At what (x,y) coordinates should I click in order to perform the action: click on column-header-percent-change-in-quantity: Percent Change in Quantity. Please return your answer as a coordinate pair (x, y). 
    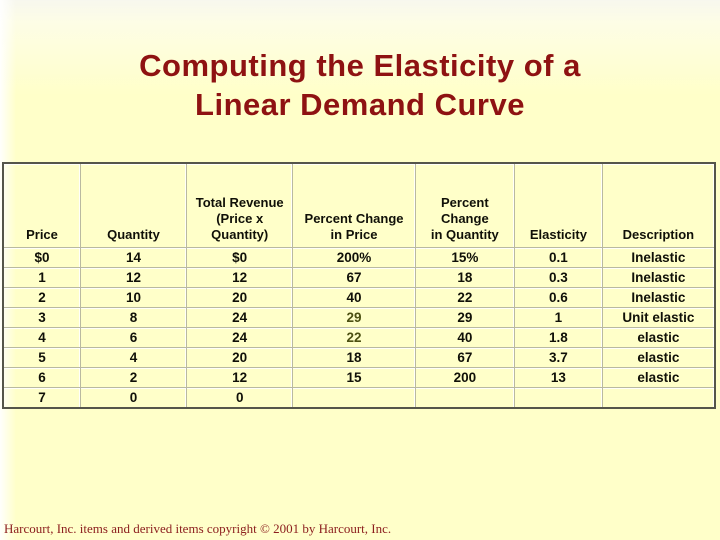
    Looking at the image, I should click on (465, 206).